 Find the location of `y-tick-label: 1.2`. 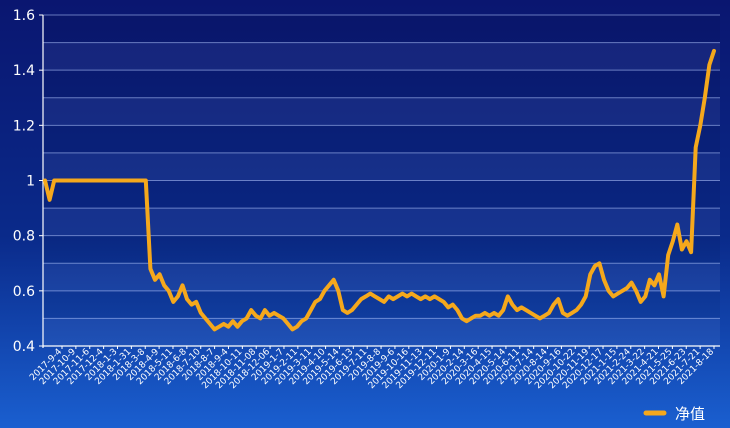

y-tick-label: 1.2 is located at coordinates (24, 126).